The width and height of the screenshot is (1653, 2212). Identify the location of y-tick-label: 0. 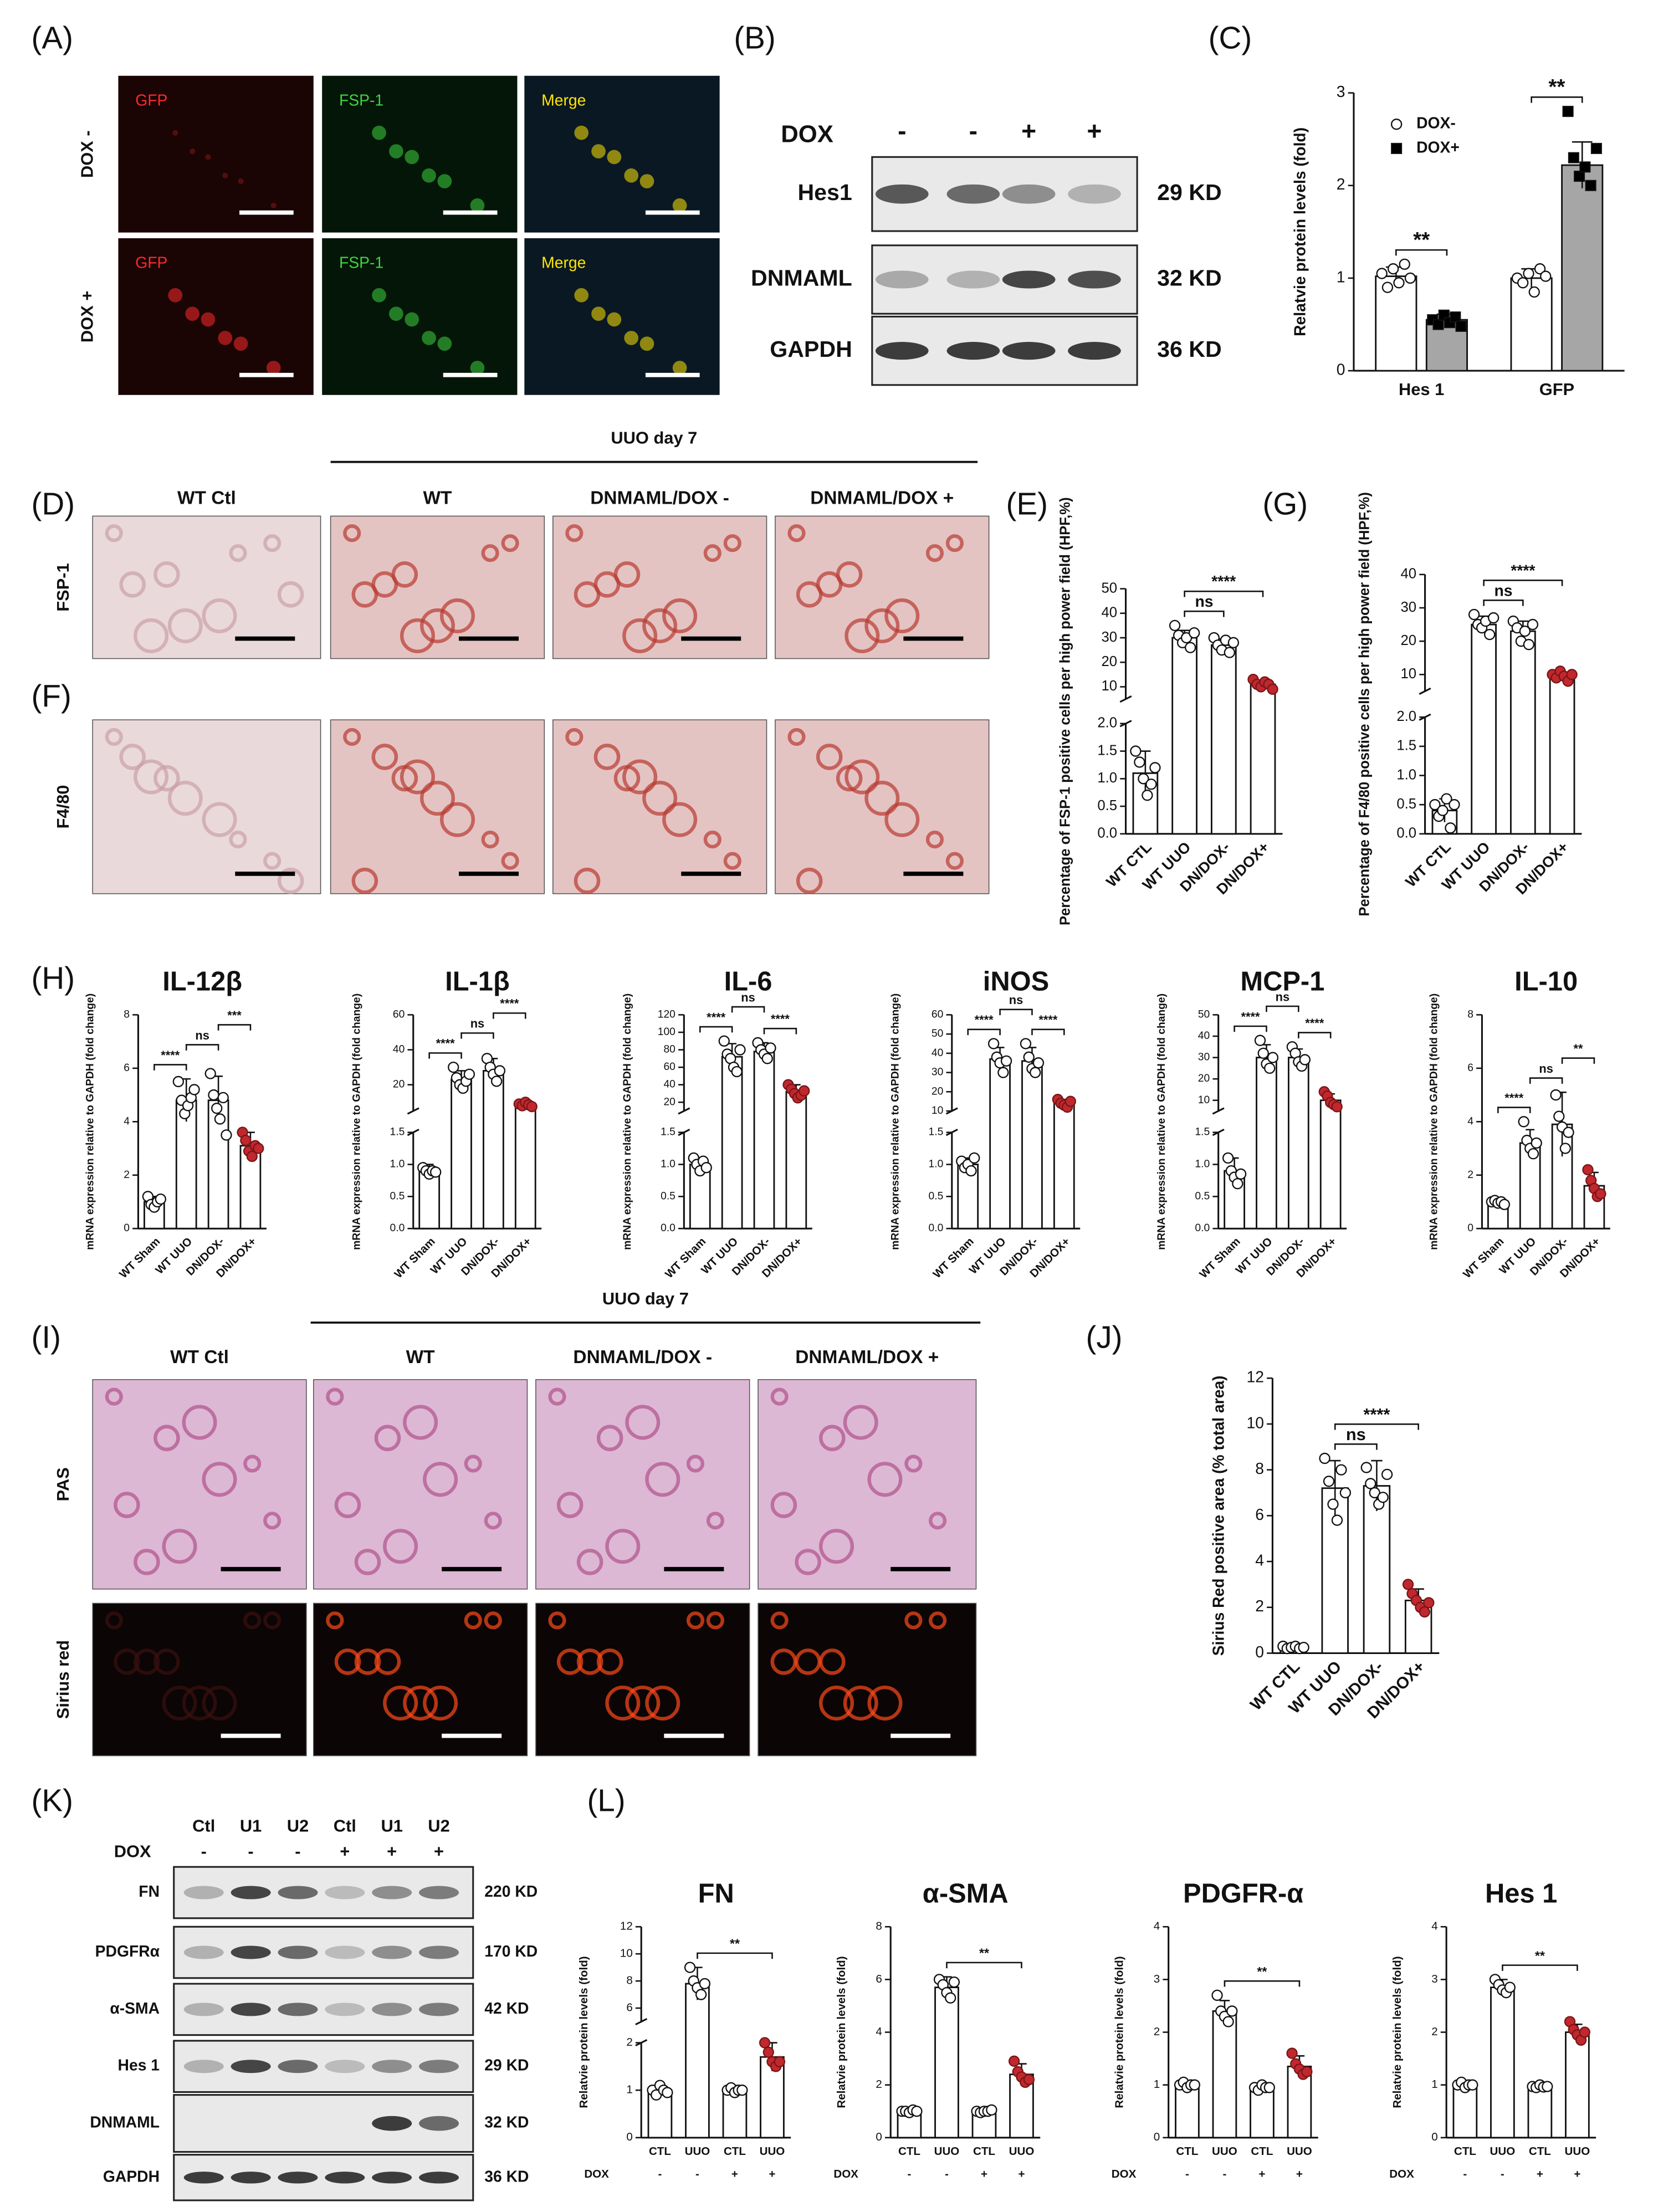
(629, 2137).